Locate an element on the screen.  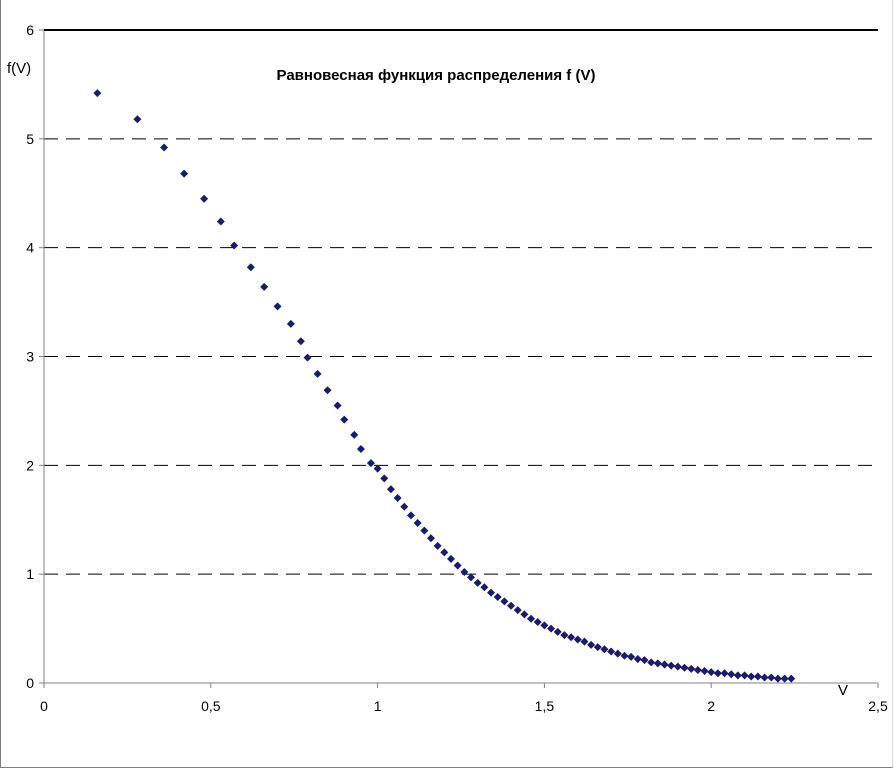
y-tick-label: 2 is located at coordinates (30, 465).